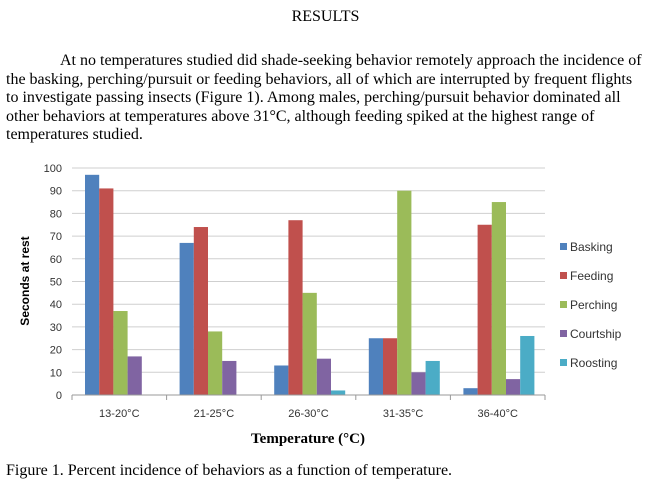 This screenshot has width=651, height=491. I want to click on legend-swatch-roosting, so click(563, 362).